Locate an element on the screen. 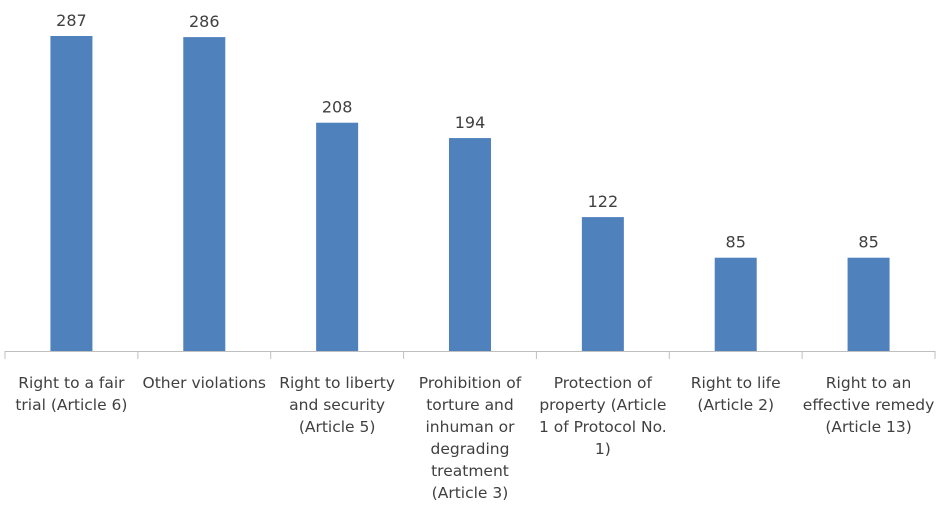 The image size is (938, 521). data-label: 122 is located at coordinates (603, 201).